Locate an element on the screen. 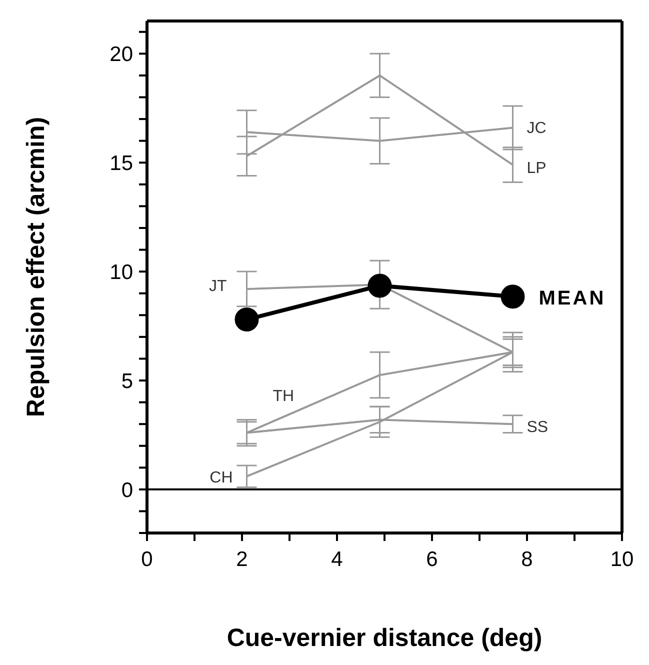 Image resolution: width=649 pixels, height=665 pixels. y-tick-label: 0 is located at coordinates (127, 490).